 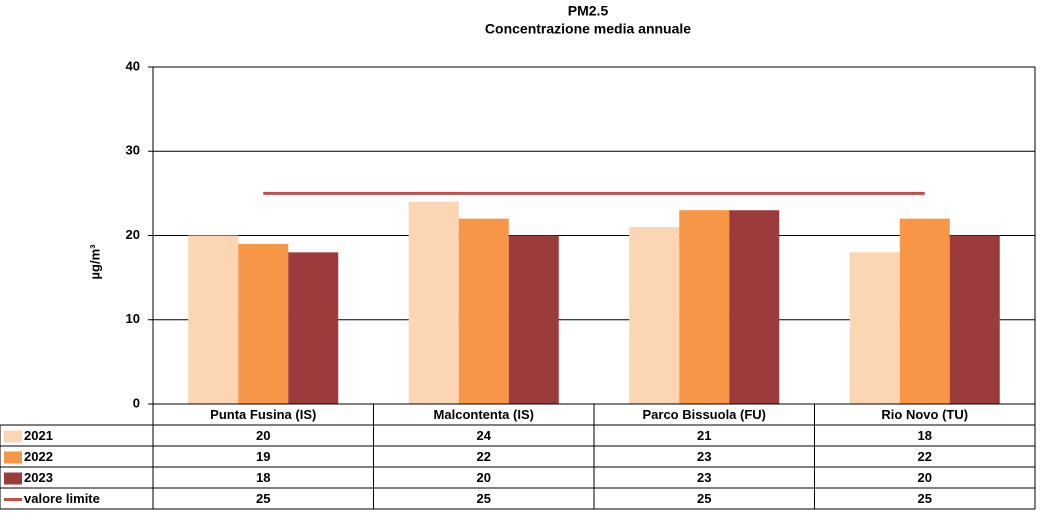 I want to click on legend-label: valore limite, so click(x=62, y=498).